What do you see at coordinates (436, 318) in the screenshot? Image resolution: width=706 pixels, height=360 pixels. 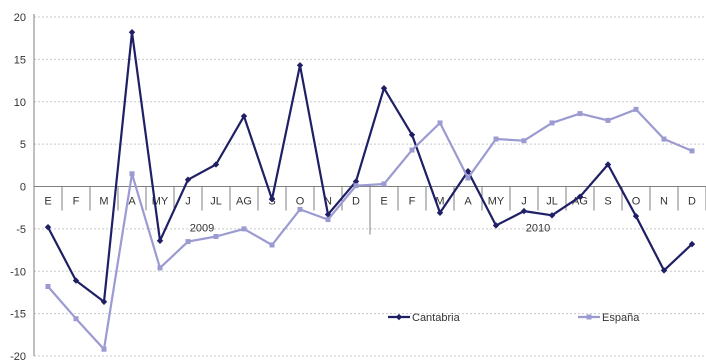 I see `legend-label: Cantabria` at bounding box center [436, 318].